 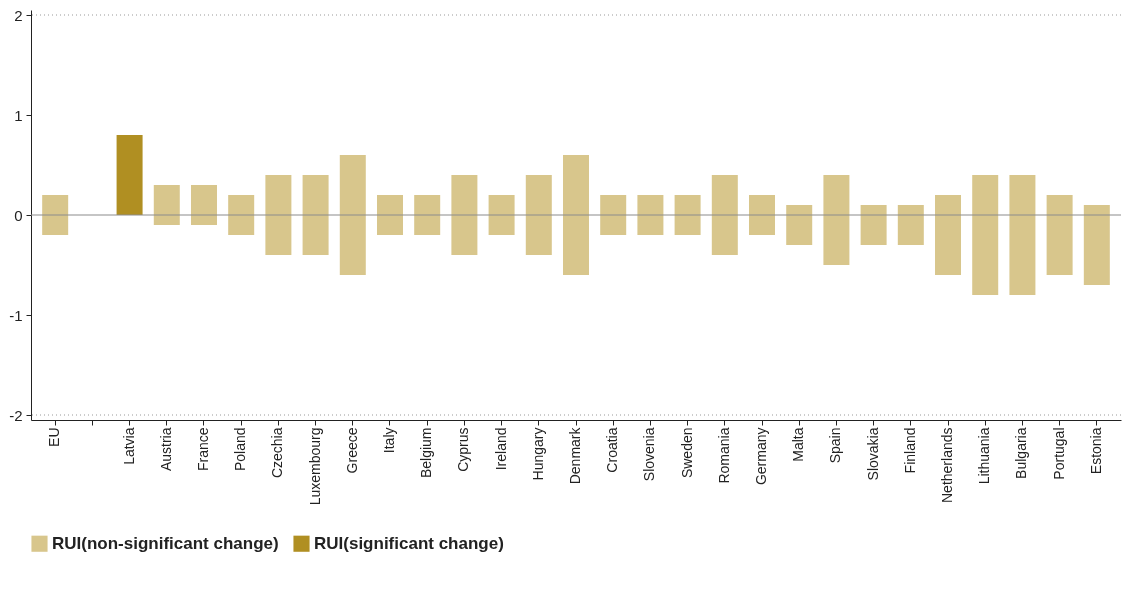 I want to click on x-tick-label: Latvia, so click(x=128, y=446).